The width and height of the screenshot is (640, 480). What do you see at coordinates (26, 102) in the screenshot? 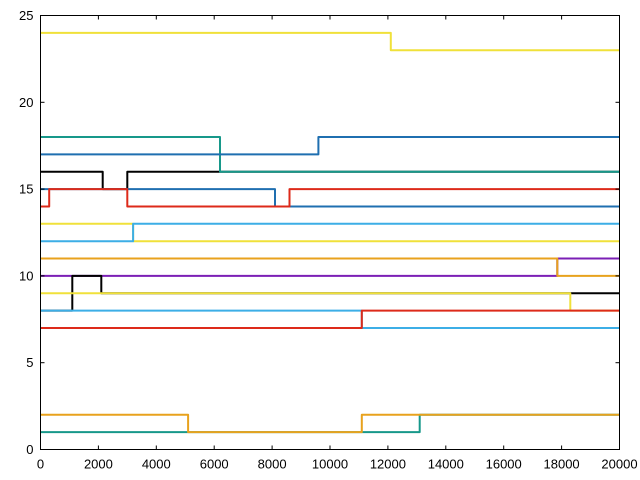
I see `y-tick-label: 20` at bounding box center [26, 102].